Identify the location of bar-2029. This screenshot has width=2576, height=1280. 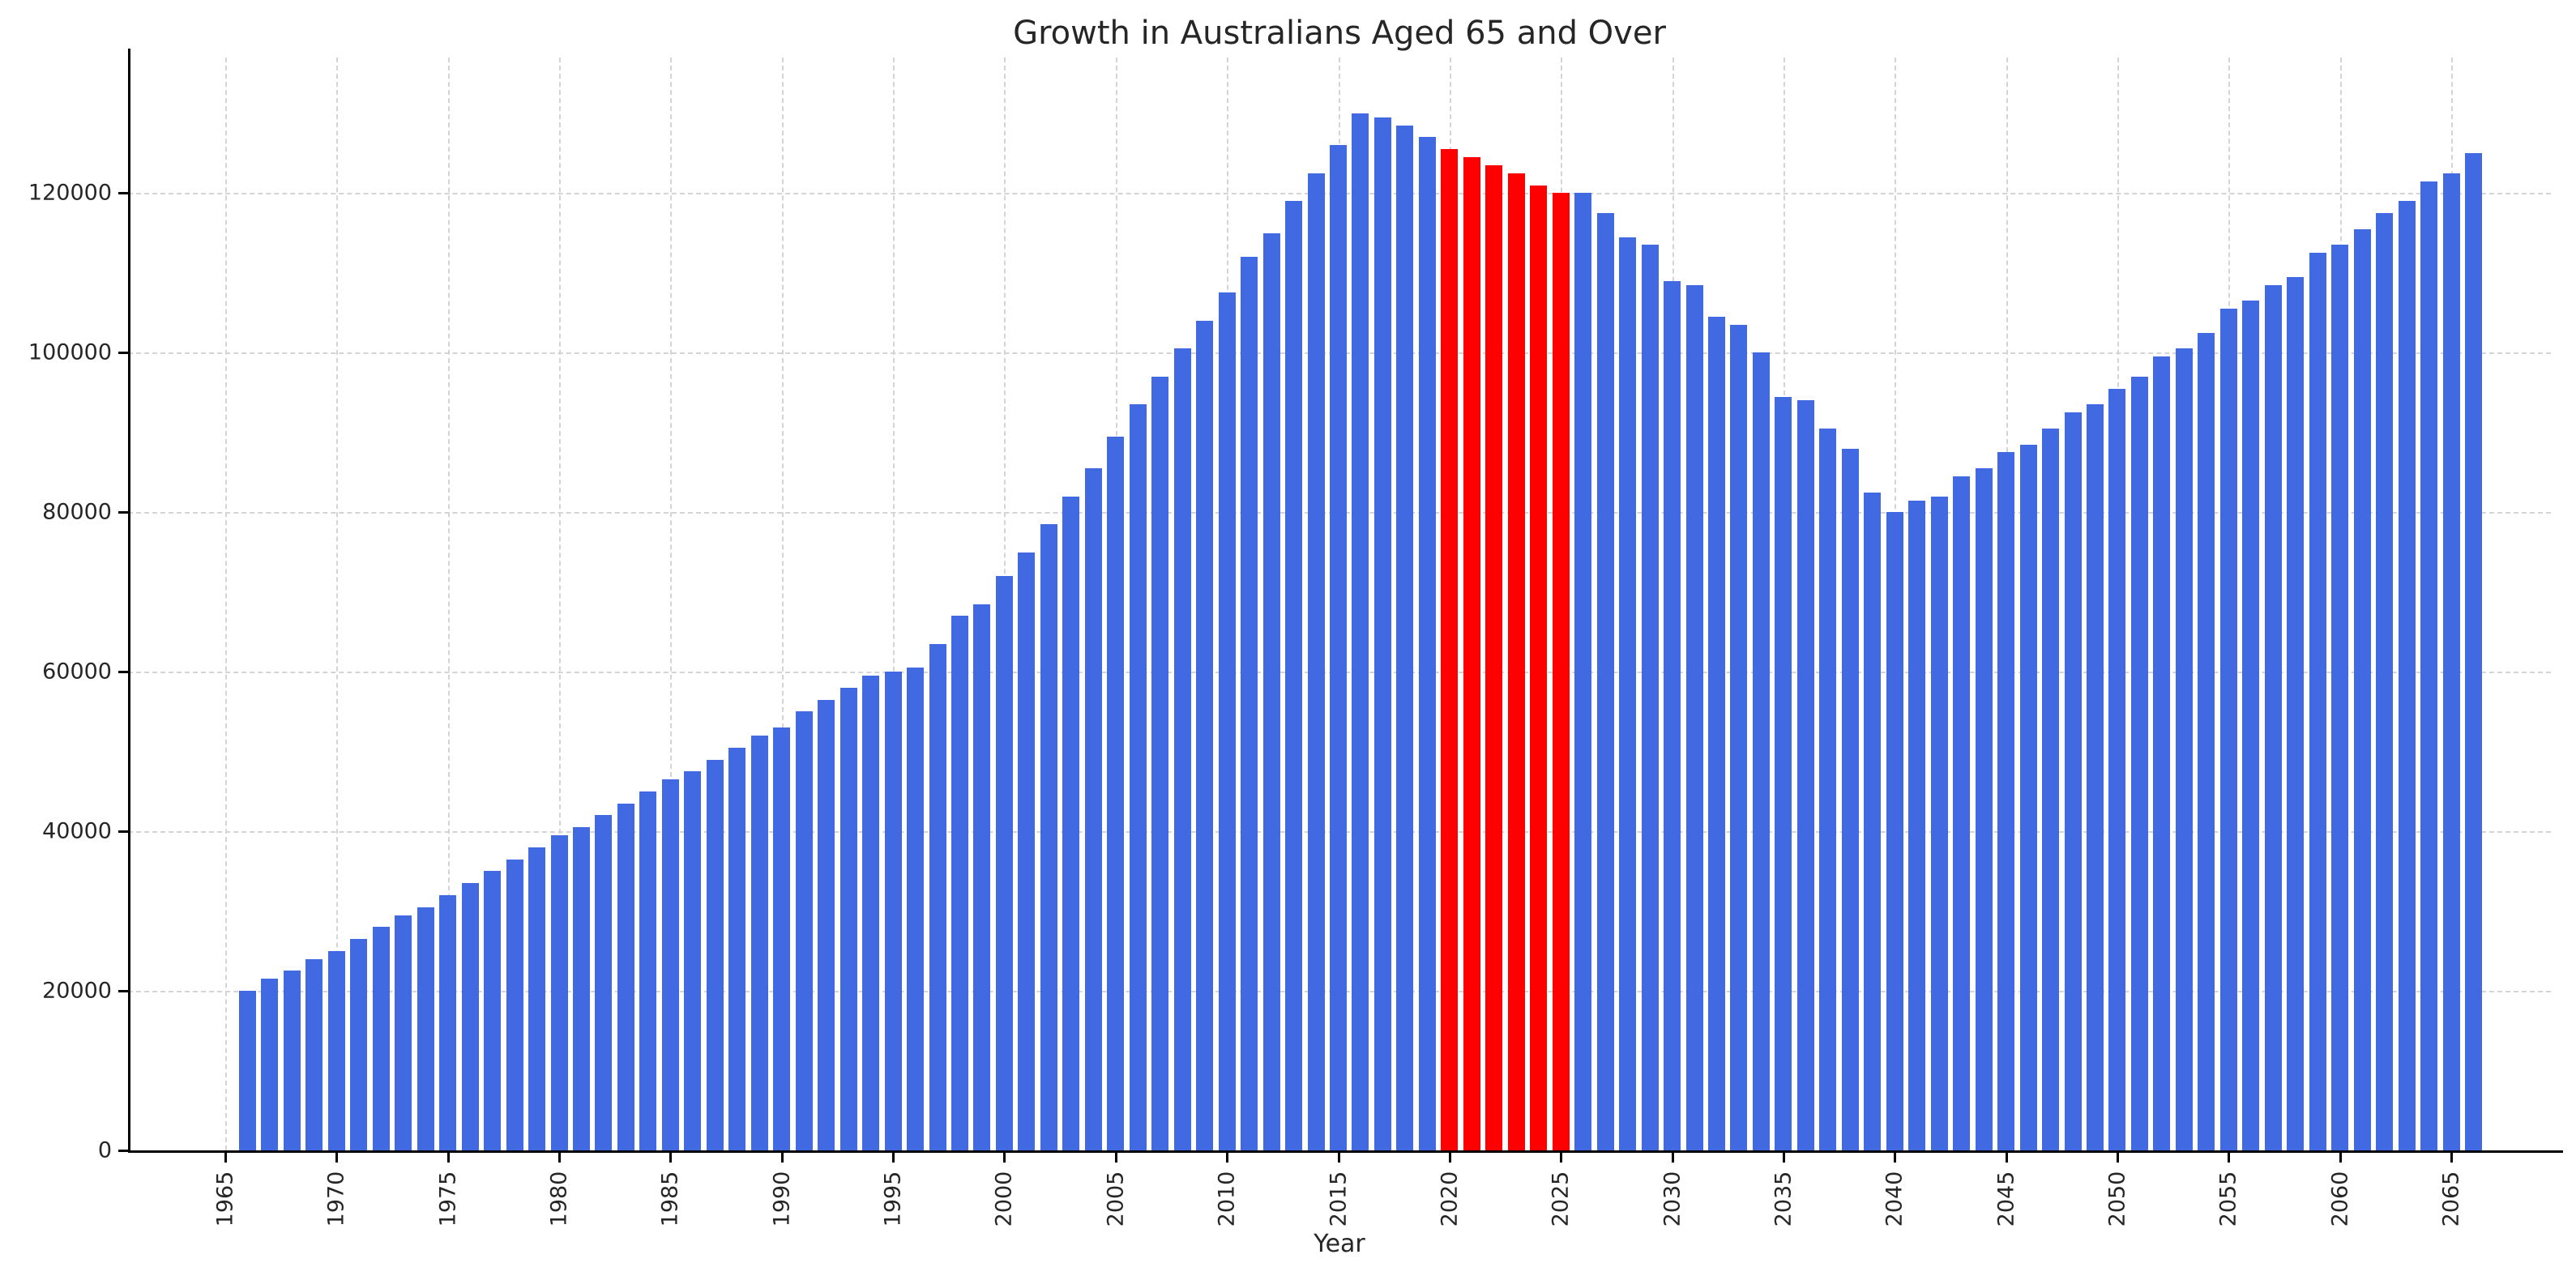
(1650, 697).